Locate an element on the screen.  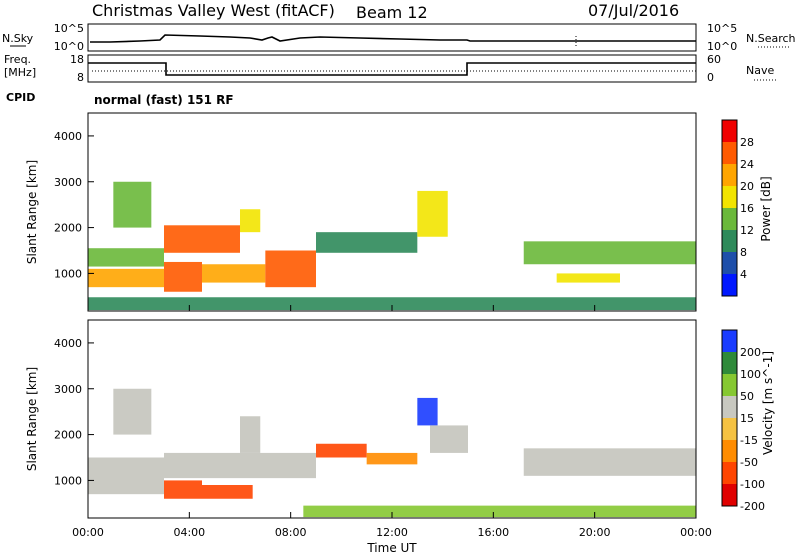
velocity-colorbar-tick-7: -200 is located at coordinates (752, 506).